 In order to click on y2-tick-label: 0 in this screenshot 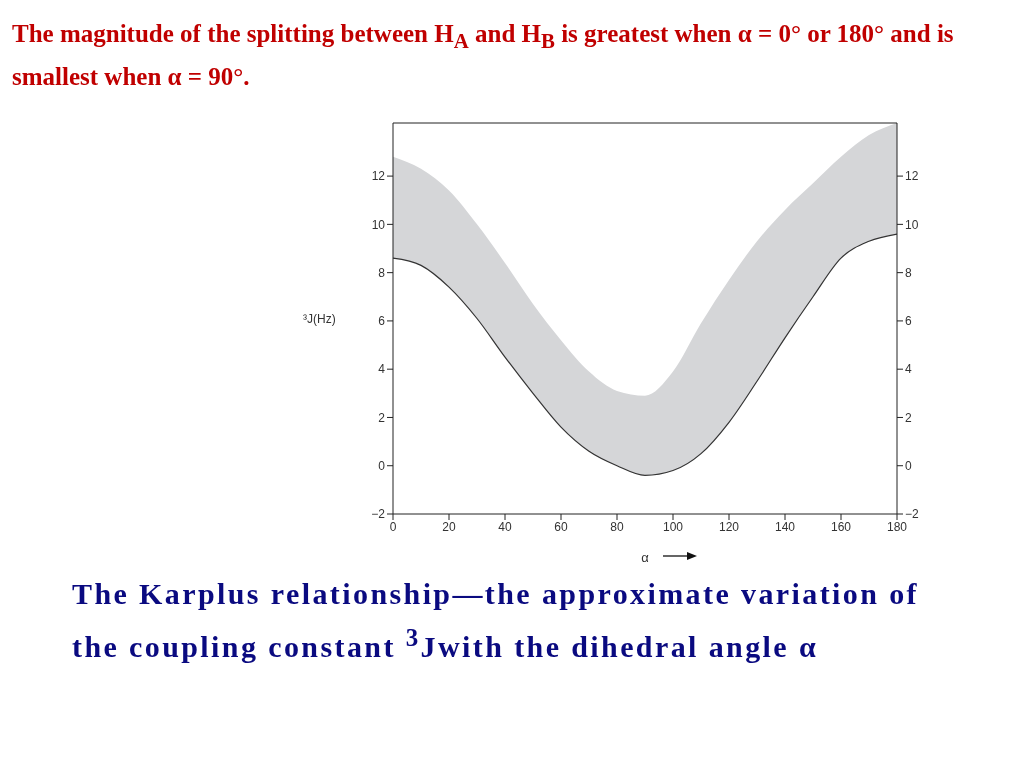, I will do `click(908, 465)`.